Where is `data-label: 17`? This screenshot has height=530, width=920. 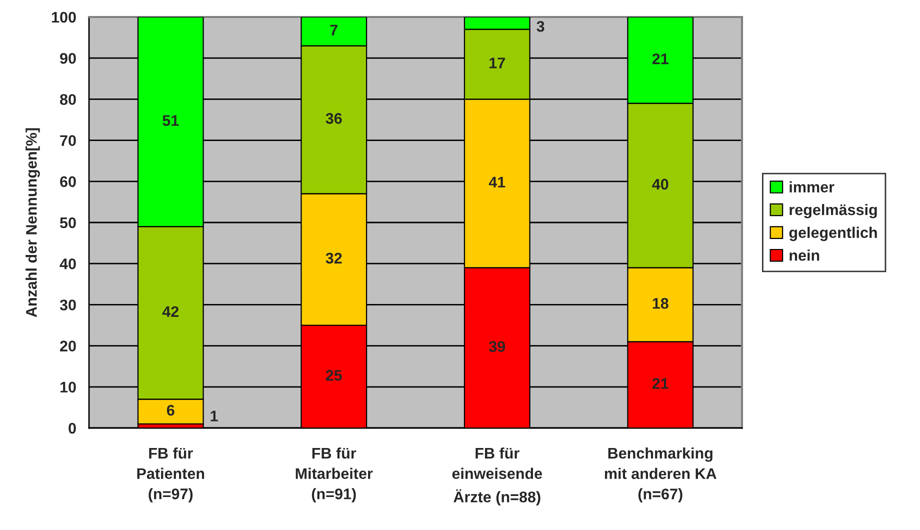
data-label: 17 is located at coordinates (497, 63).